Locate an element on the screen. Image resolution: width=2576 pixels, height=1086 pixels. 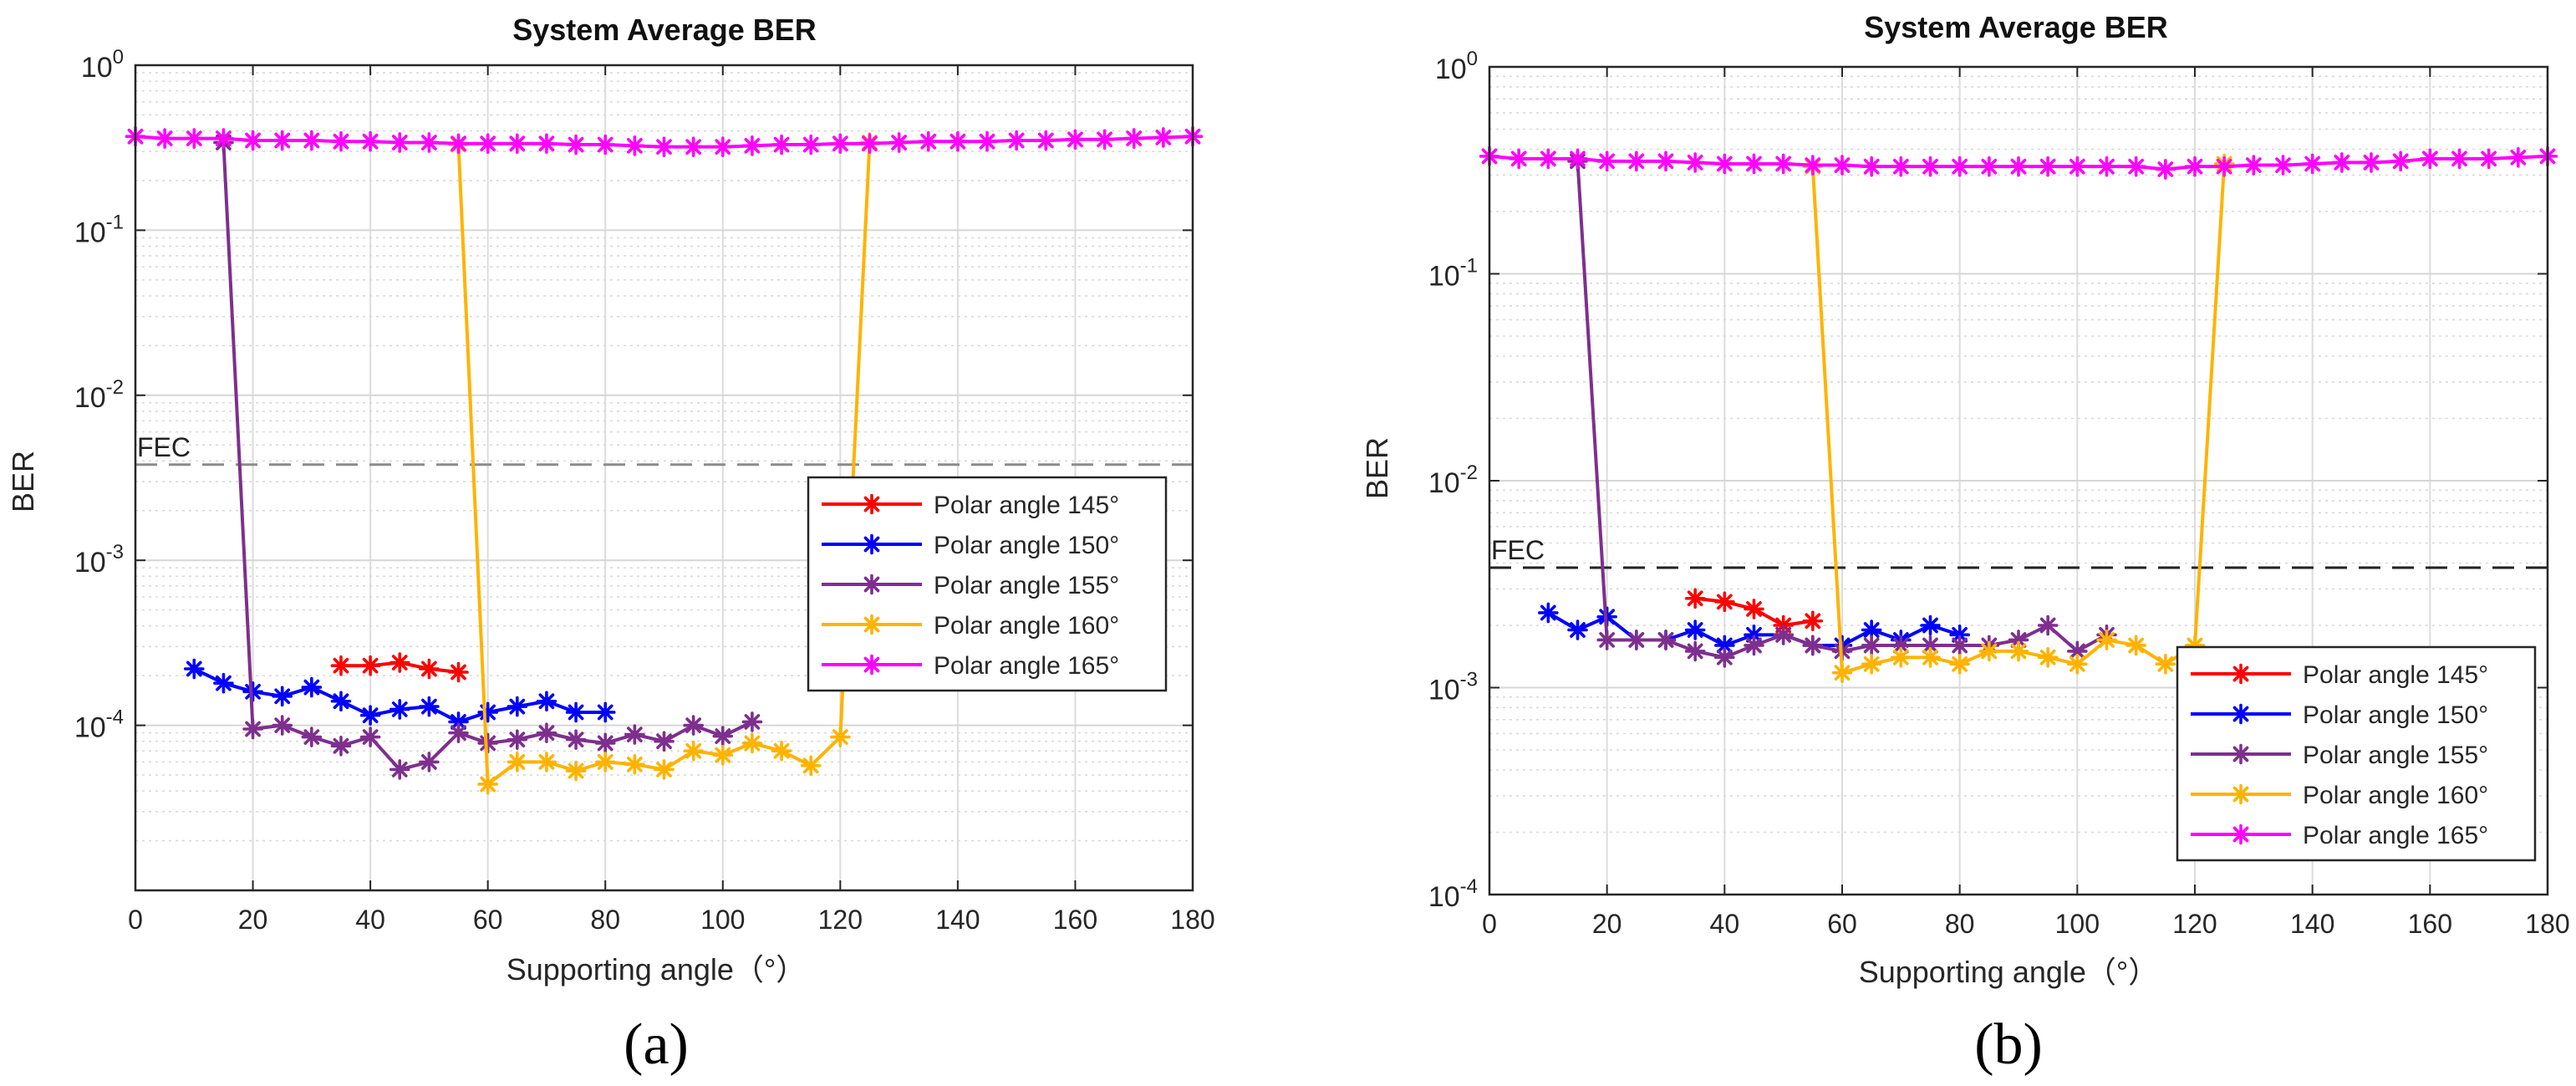
y-tick-label: 10⁻¹ is located at coordinates (99, 229).